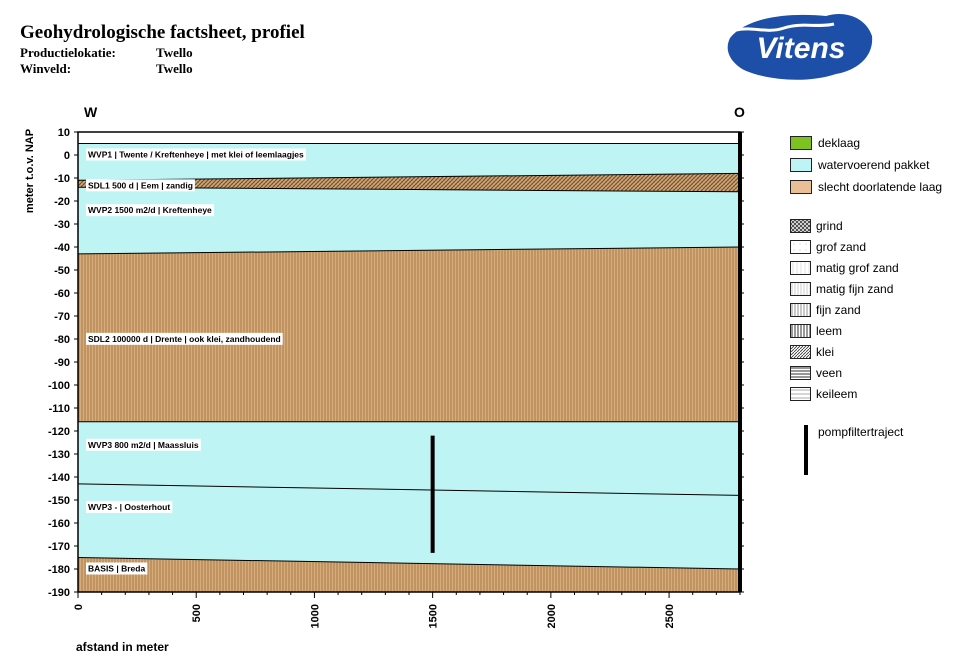 The width and height of the screenshot is (960, 670). What do you see at coordinates (829, 373) in the screenshot?
I see `legend-litho-label: veen` at bounding box center [829, 373].